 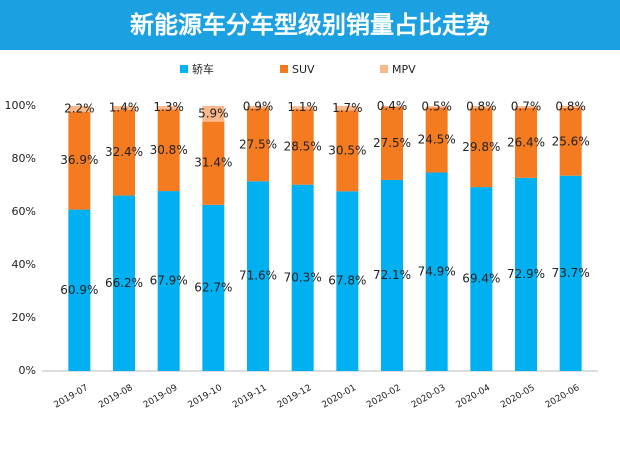 What do you see at coordinates (27, 370) in the screenshot?
I see `y-tick-label: 0%` at bounding box center [27, 370].